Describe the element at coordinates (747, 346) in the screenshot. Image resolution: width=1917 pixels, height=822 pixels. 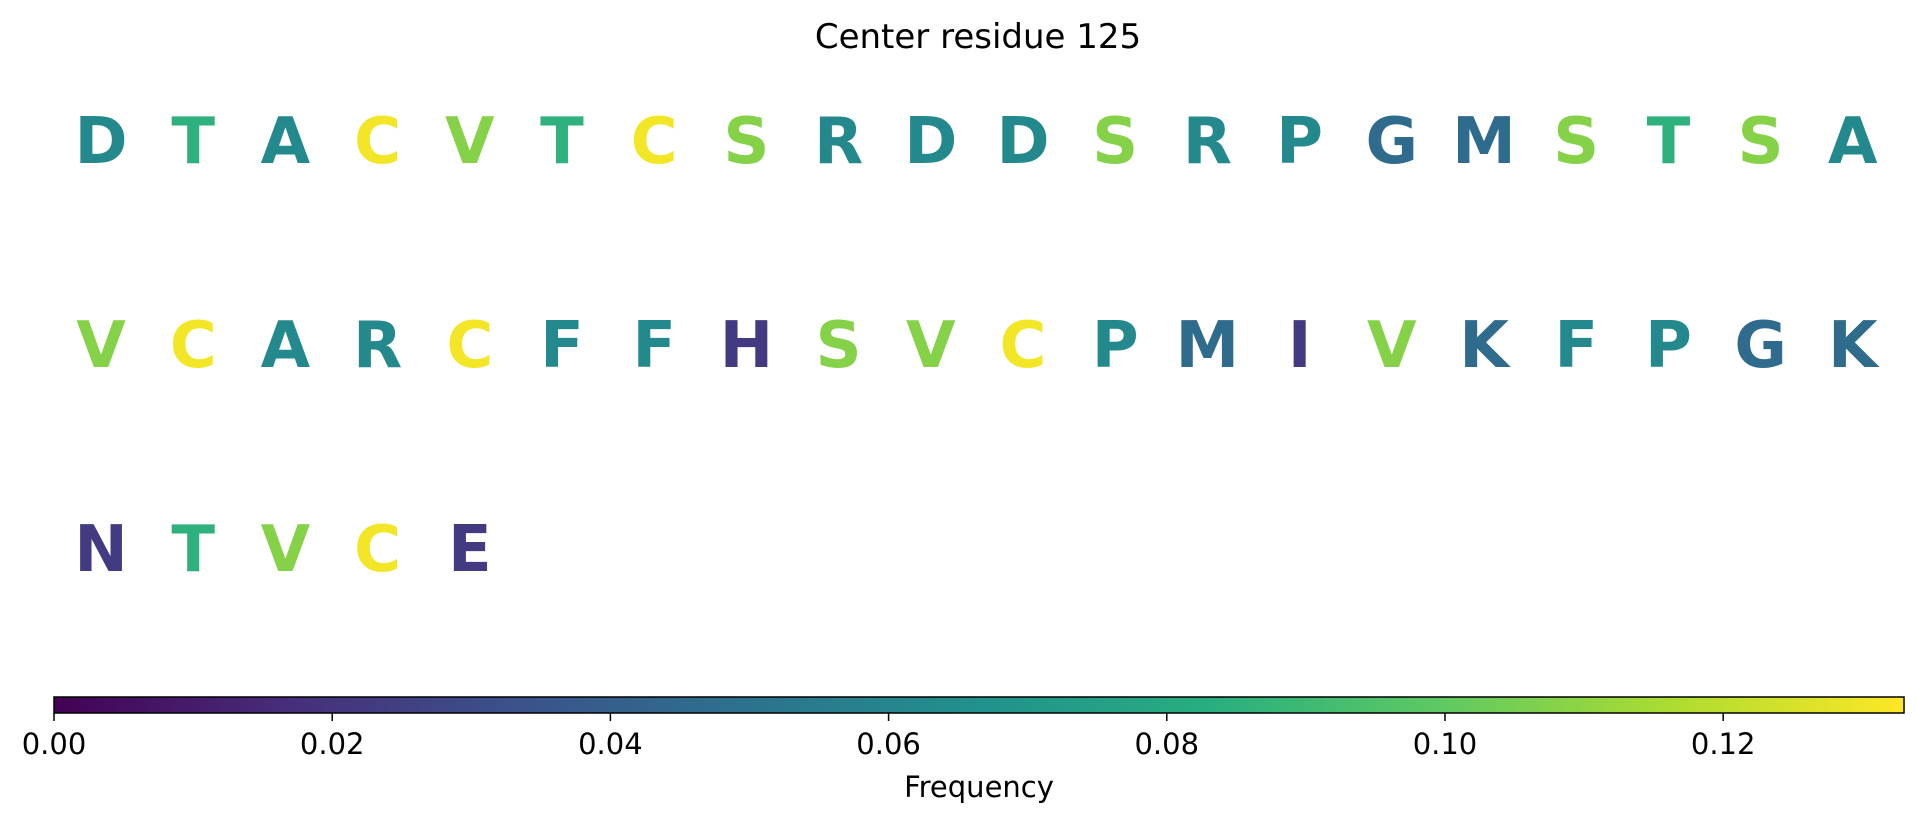
I see `residue-letter: H` at that location.